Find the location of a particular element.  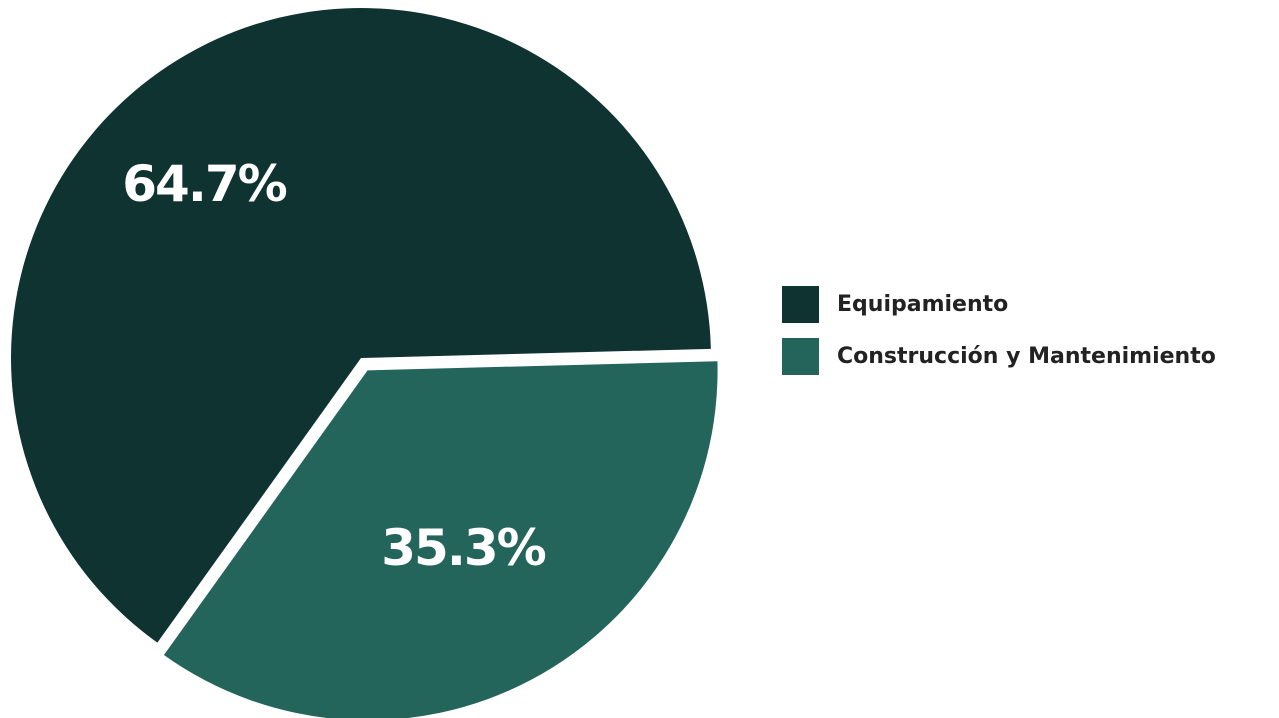

legend-swatch-equipamiento is located at coordinates (800, 304).